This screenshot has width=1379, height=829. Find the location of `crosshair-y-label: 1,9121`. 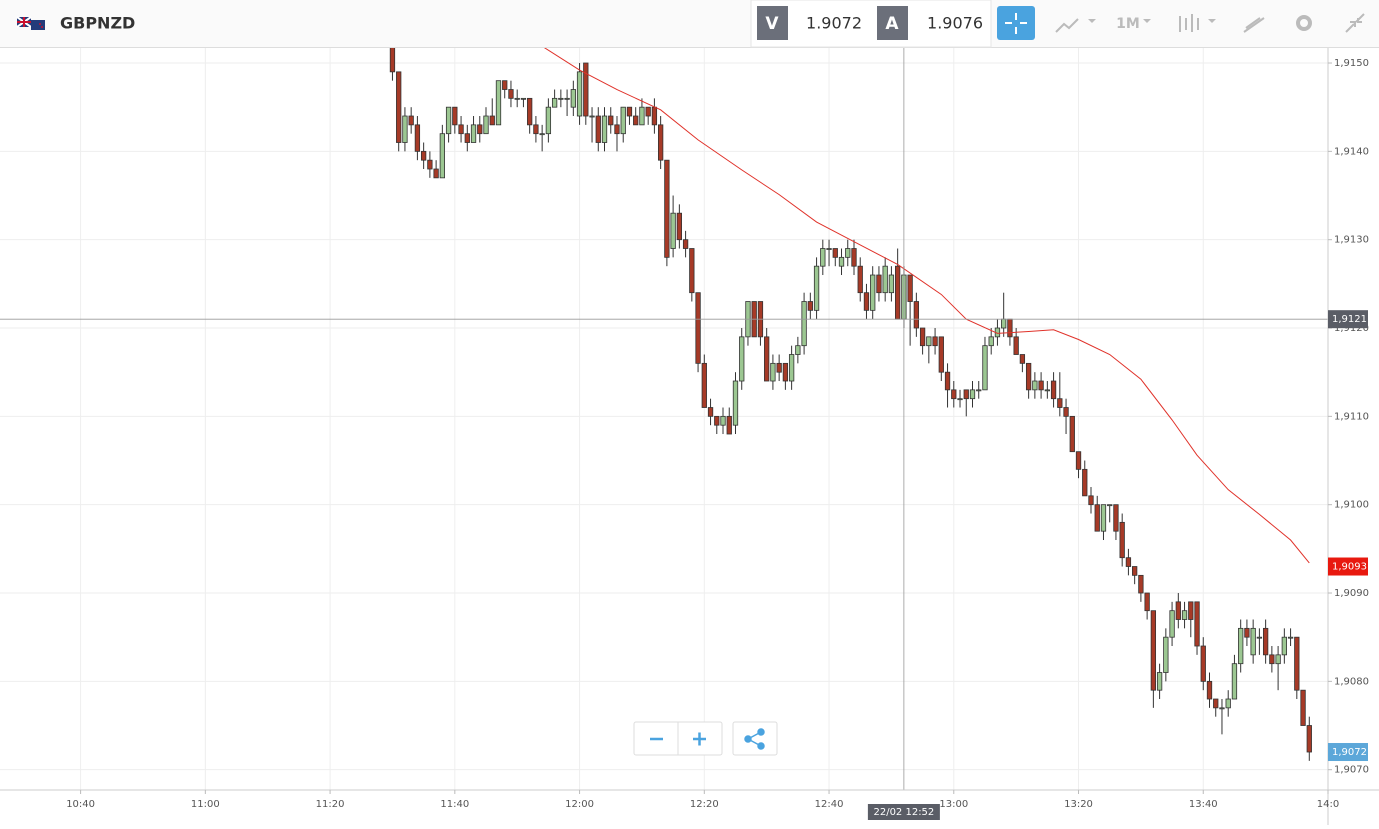

crosshair-y-label: 1,9121 is located at coordinates (1349, 319).